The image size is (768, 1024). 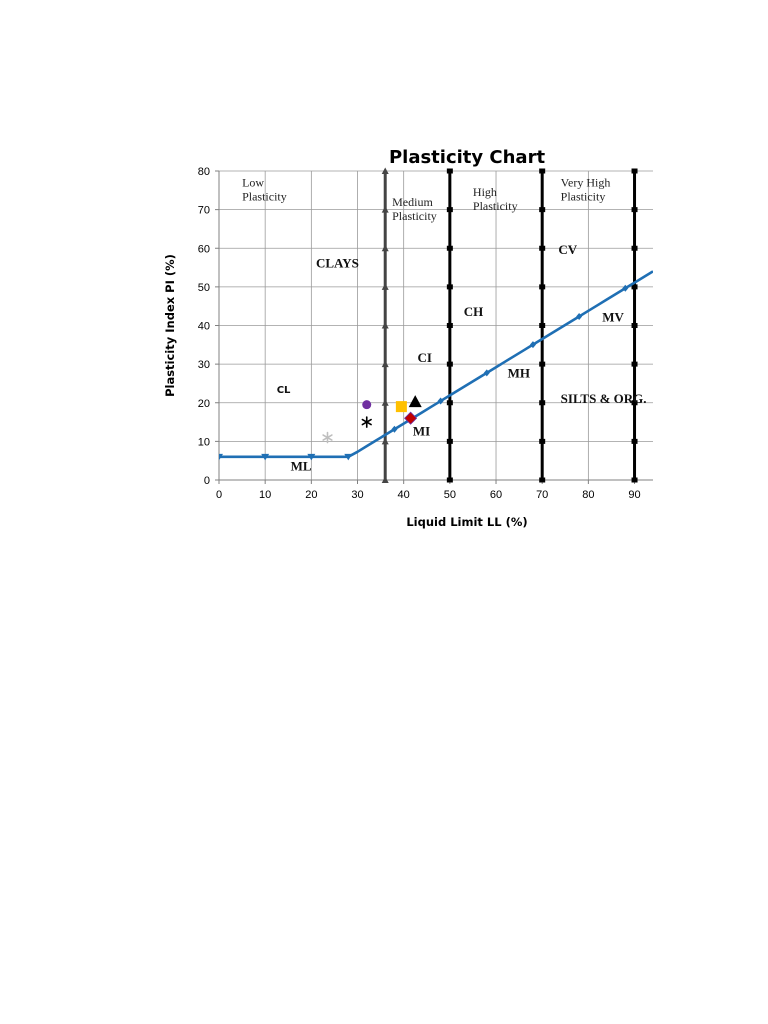 I want to click on y-axis-label: Plasticity Index PI (%), so click(x=170, y=325).